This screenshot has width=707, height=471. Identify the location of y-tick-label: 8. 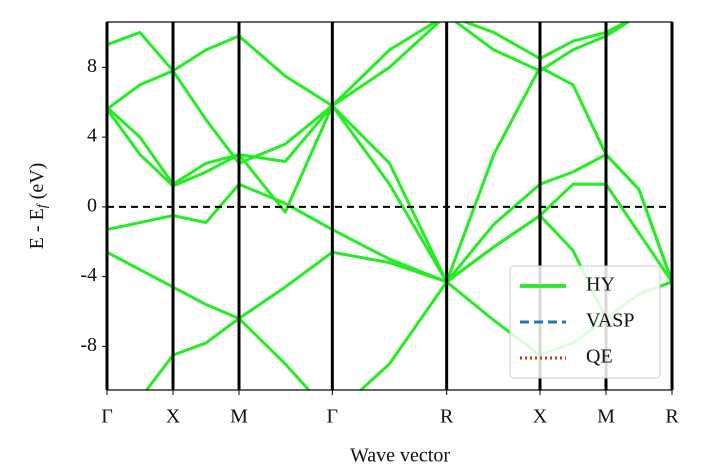
(92, 66).